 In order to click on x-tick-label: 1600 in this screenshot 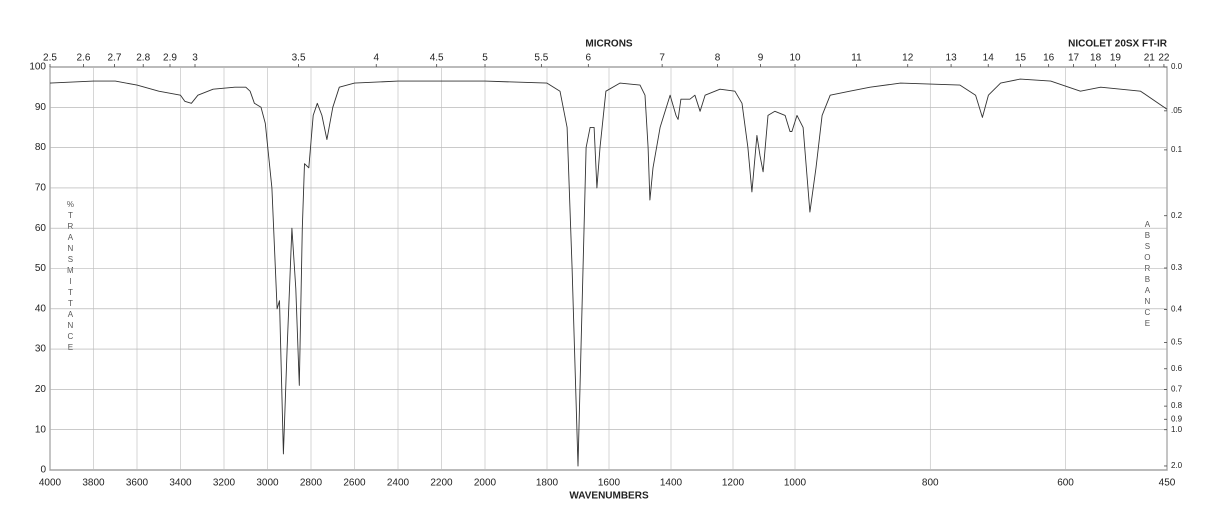, I will do `click(609, 483)`.